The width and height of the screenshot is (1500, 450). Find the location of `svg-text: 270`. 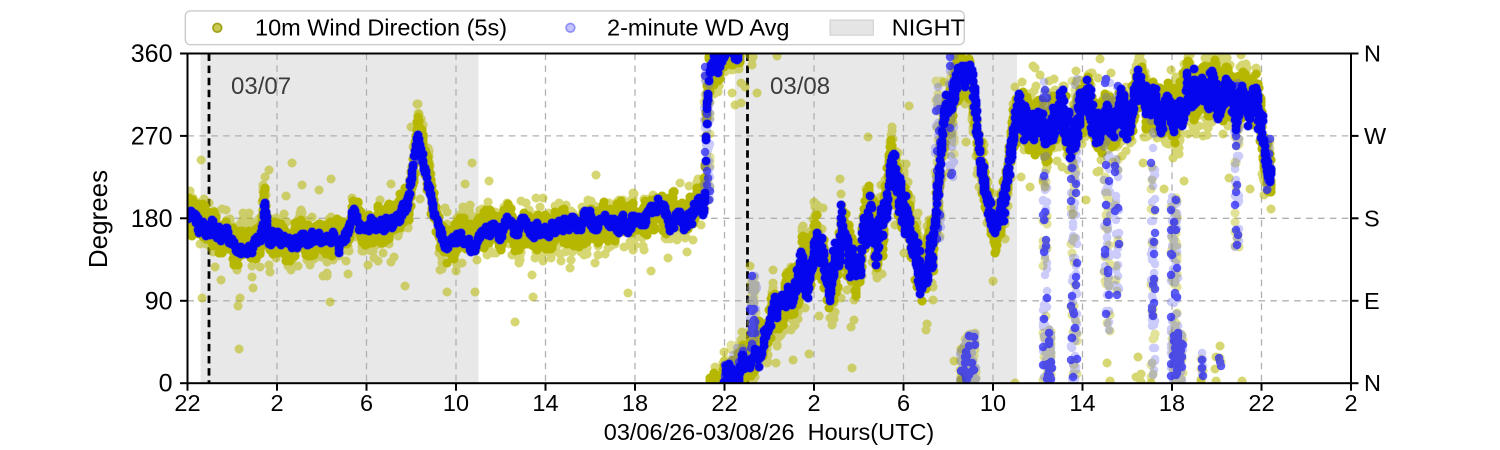

svg-text: 270 is located at coordinates (152, 136).